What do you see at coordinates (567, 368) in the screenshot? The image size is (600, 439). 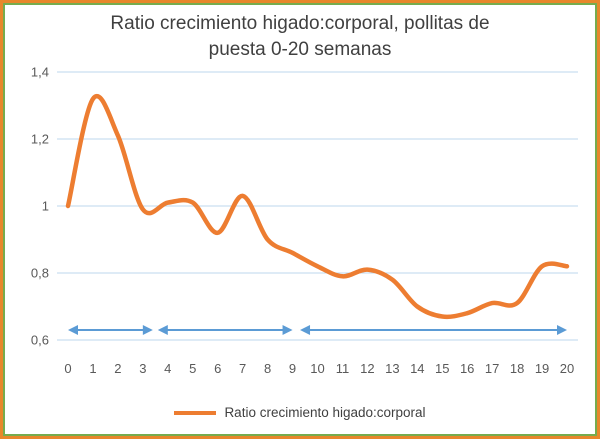 I see `svg-text: 20` at bounding box center [567, 368].